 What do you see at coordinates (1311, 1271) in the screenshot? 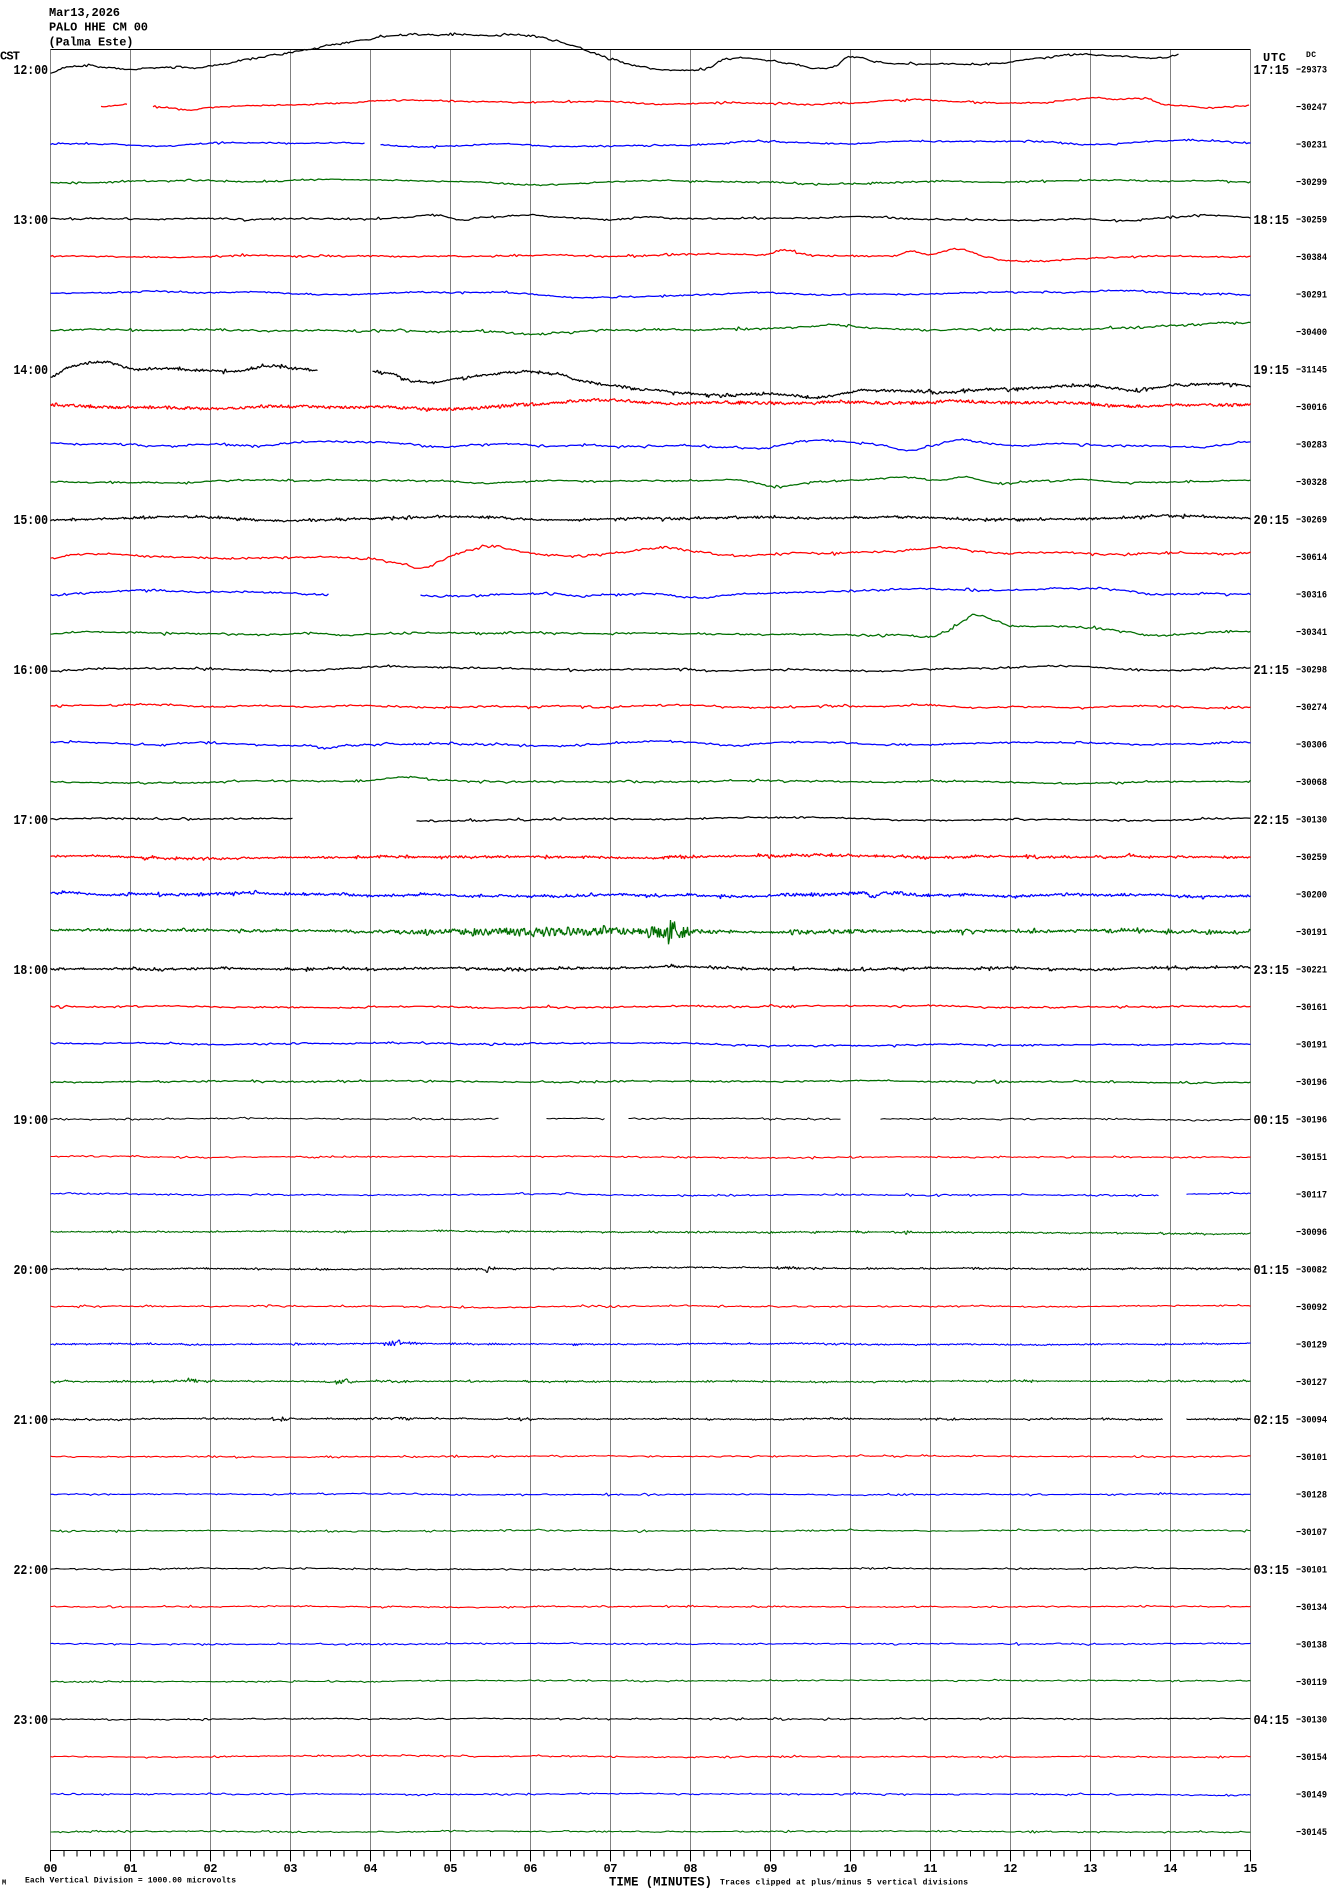
I see `svg-text: −30082` at bounding box center [1311, 1271].